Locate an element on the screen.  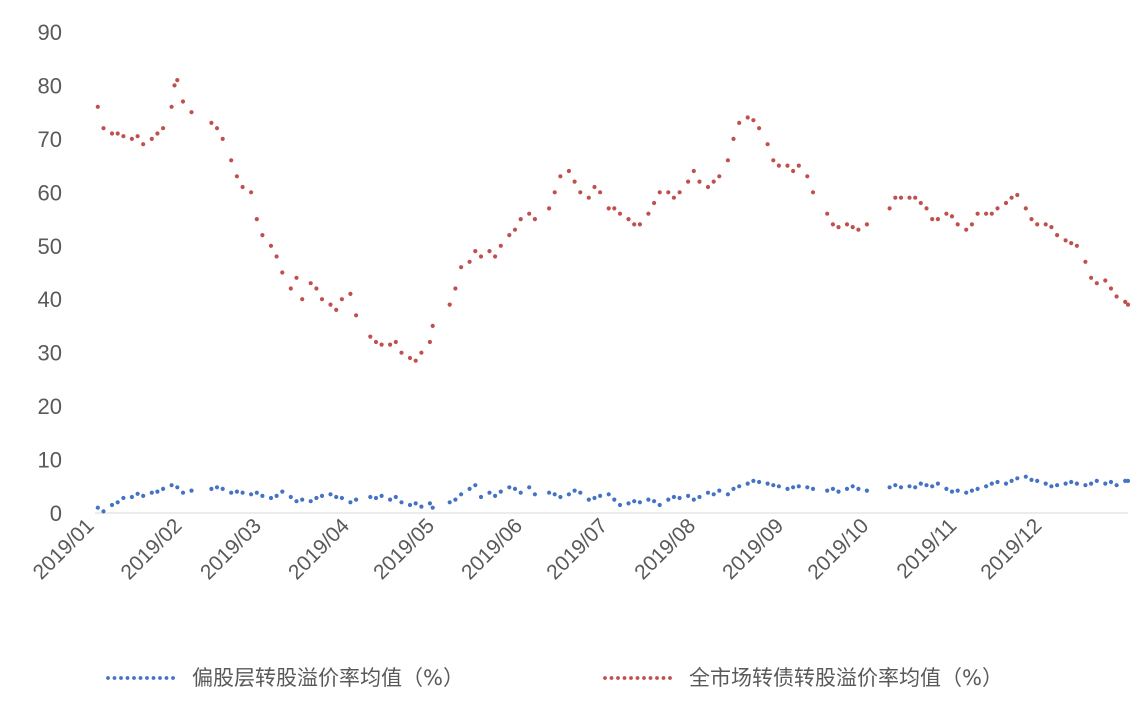
legend-item: 偏股层转股溢价率均值（%） is located at coordinates (285, 678).